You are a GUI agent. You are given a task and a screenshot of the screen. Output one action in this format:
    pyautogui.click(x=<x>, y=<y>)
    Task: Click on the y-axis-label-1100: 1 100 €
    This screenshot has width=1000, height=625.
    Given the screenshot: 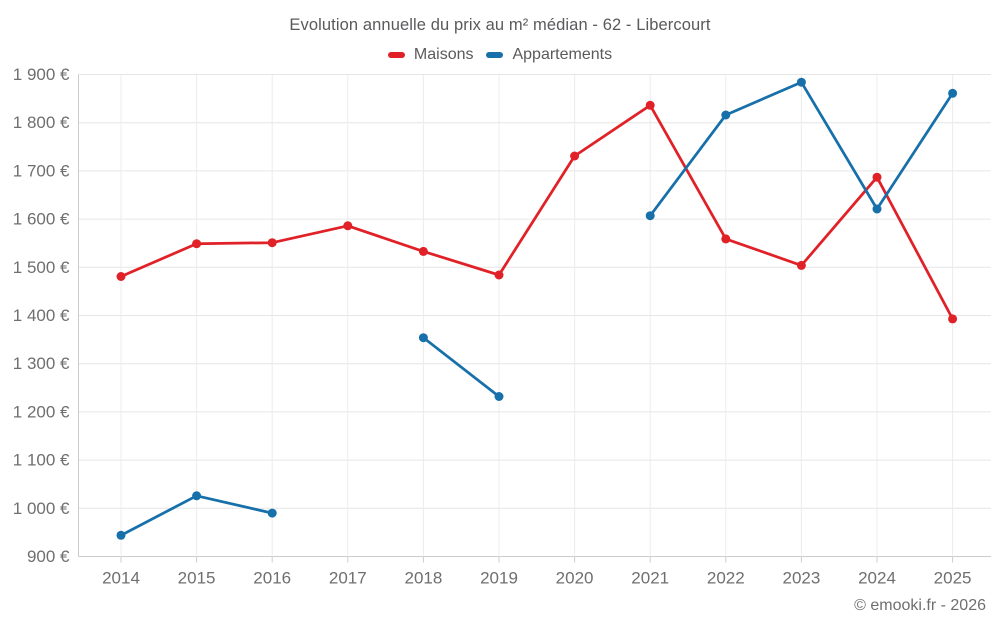 What is the action you would take?
    pyautogui.click(x=41, y=460)
    